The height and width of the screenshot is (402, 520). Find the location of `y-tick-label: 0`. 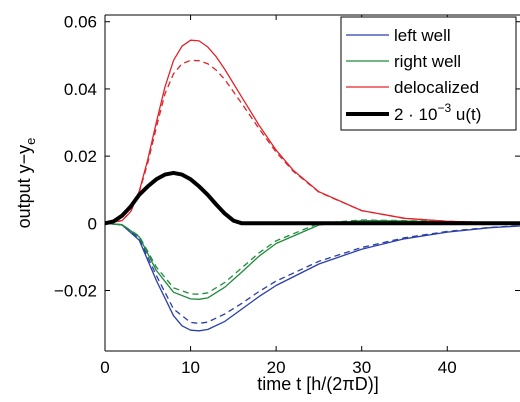

y-tick-label: 0 is located at coordinates (92, 223).